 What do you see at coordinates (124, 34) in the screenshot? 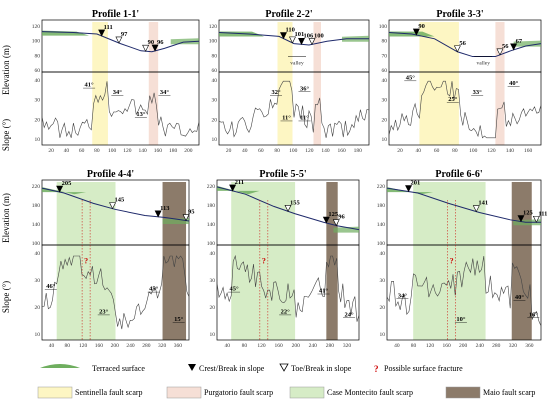
I see `point-elevation-label: 97` at bounding box center [124, 34].